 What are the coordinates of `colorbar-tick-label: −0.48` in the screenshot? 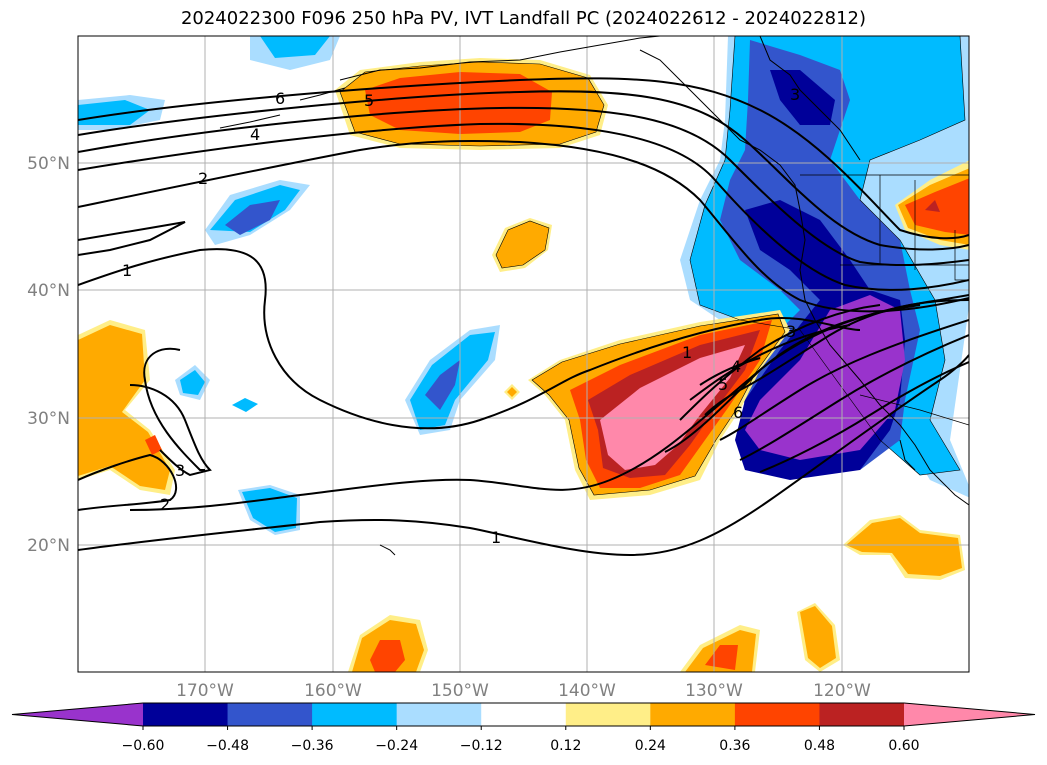 It's located at (227, 746).